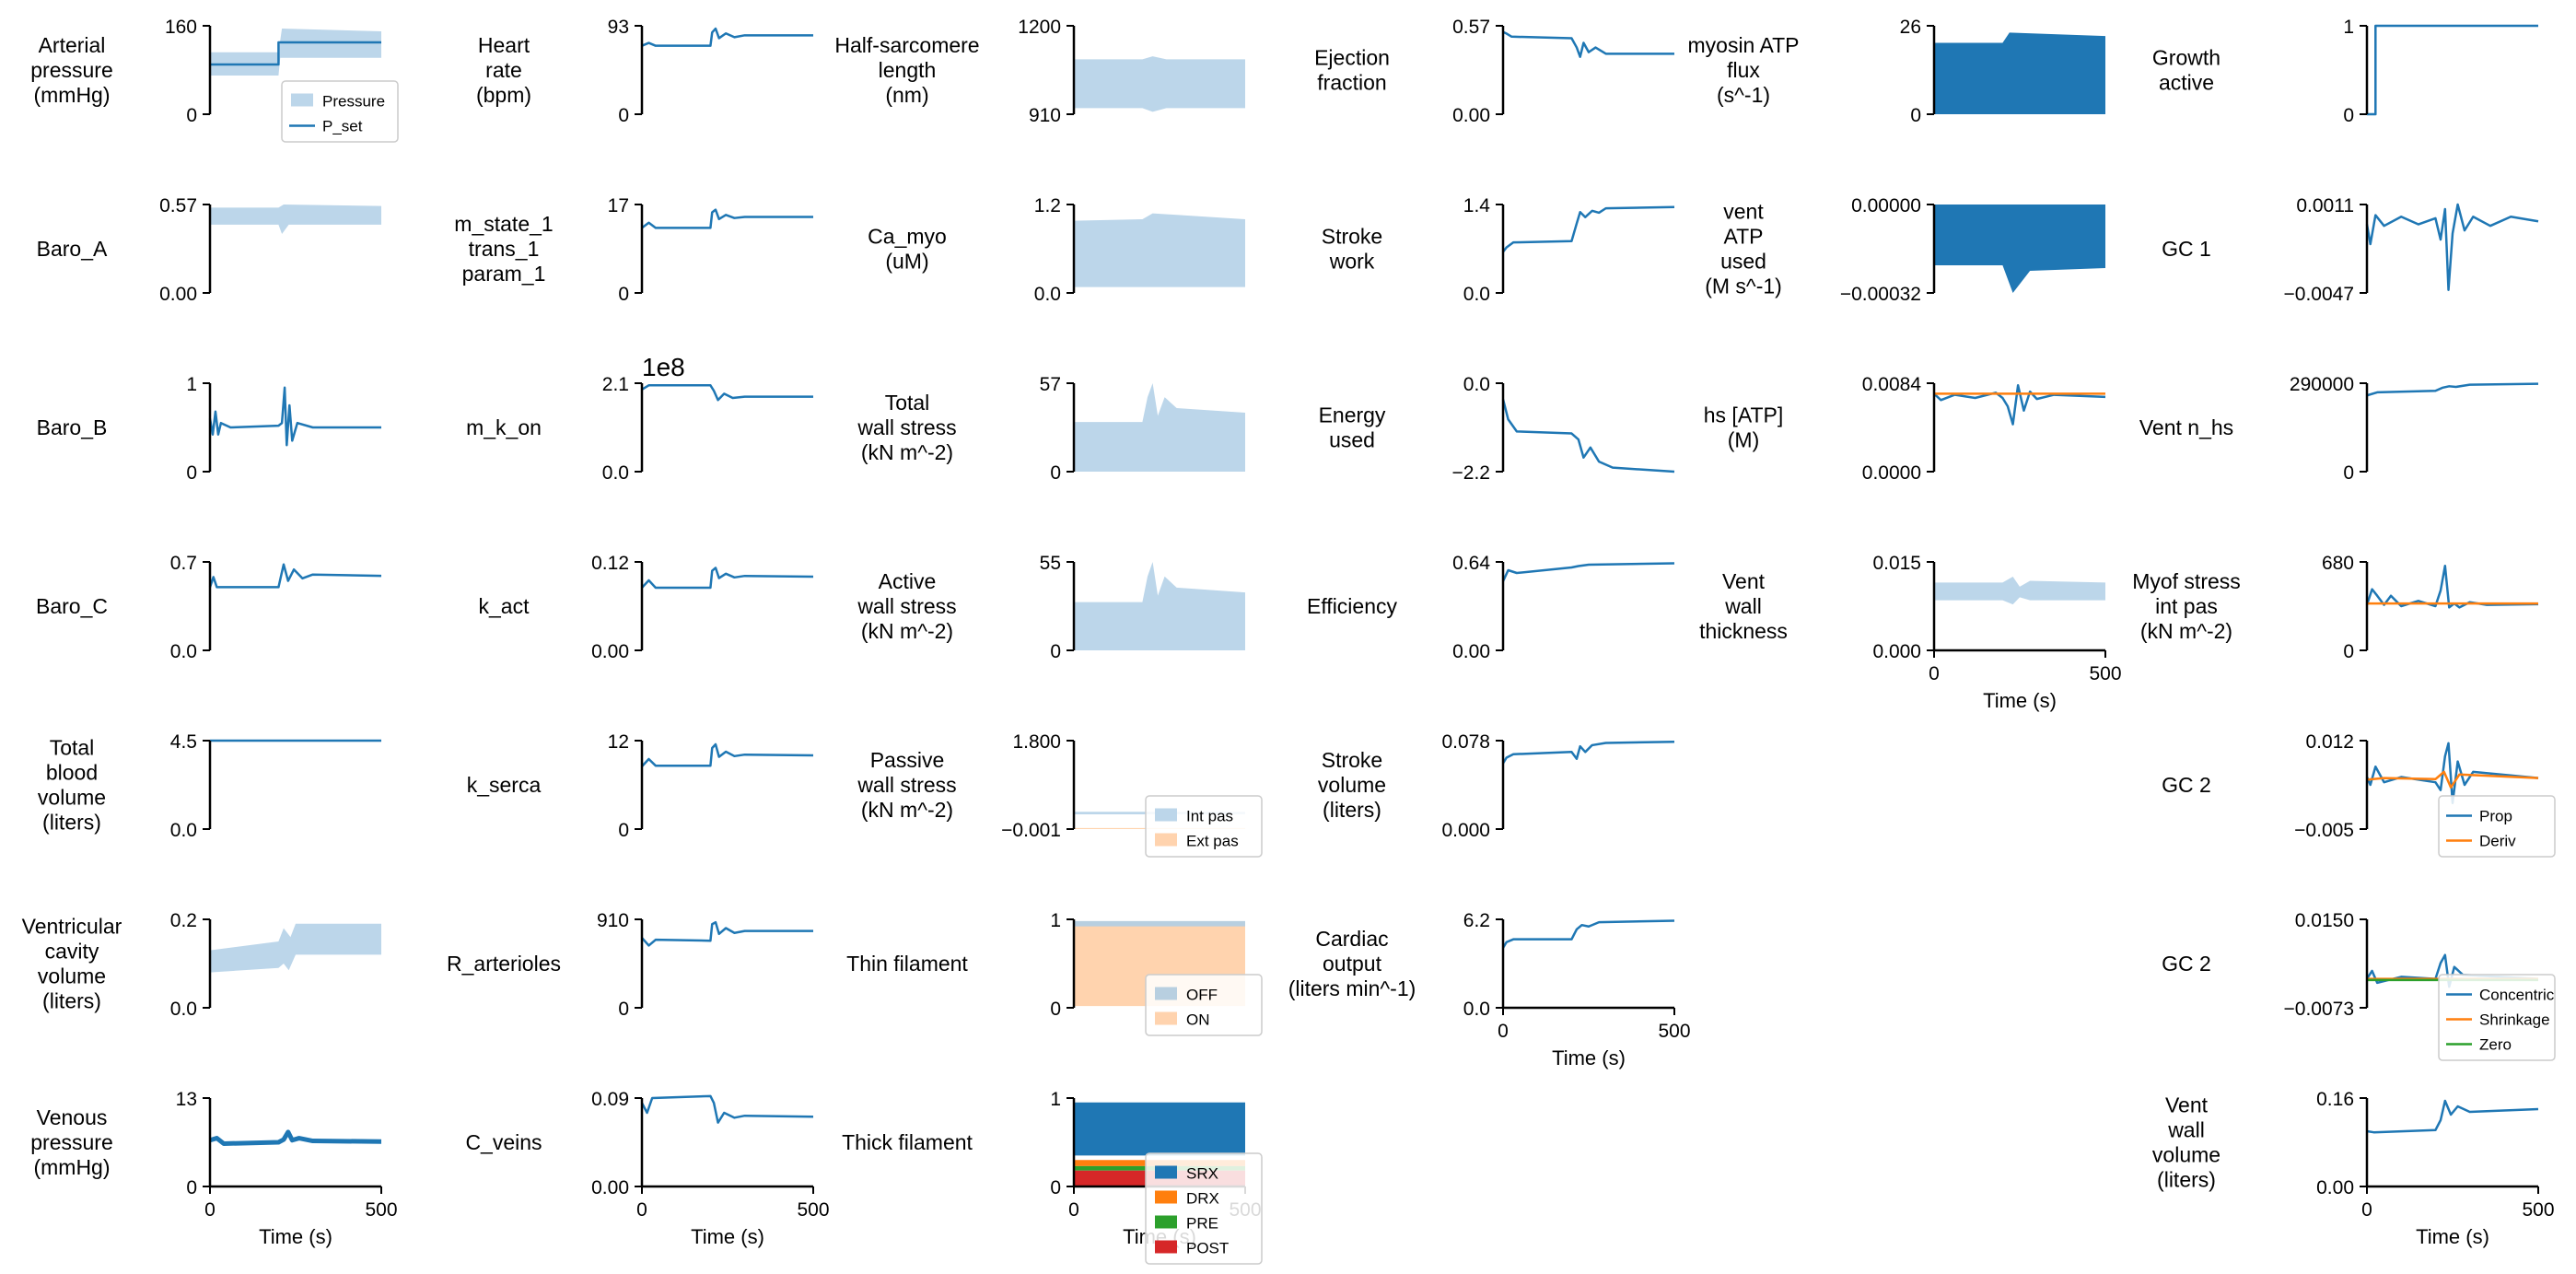 The image size is (2576, 1274). I want to click on y-tick-label: 2.1, so click(615, 384).